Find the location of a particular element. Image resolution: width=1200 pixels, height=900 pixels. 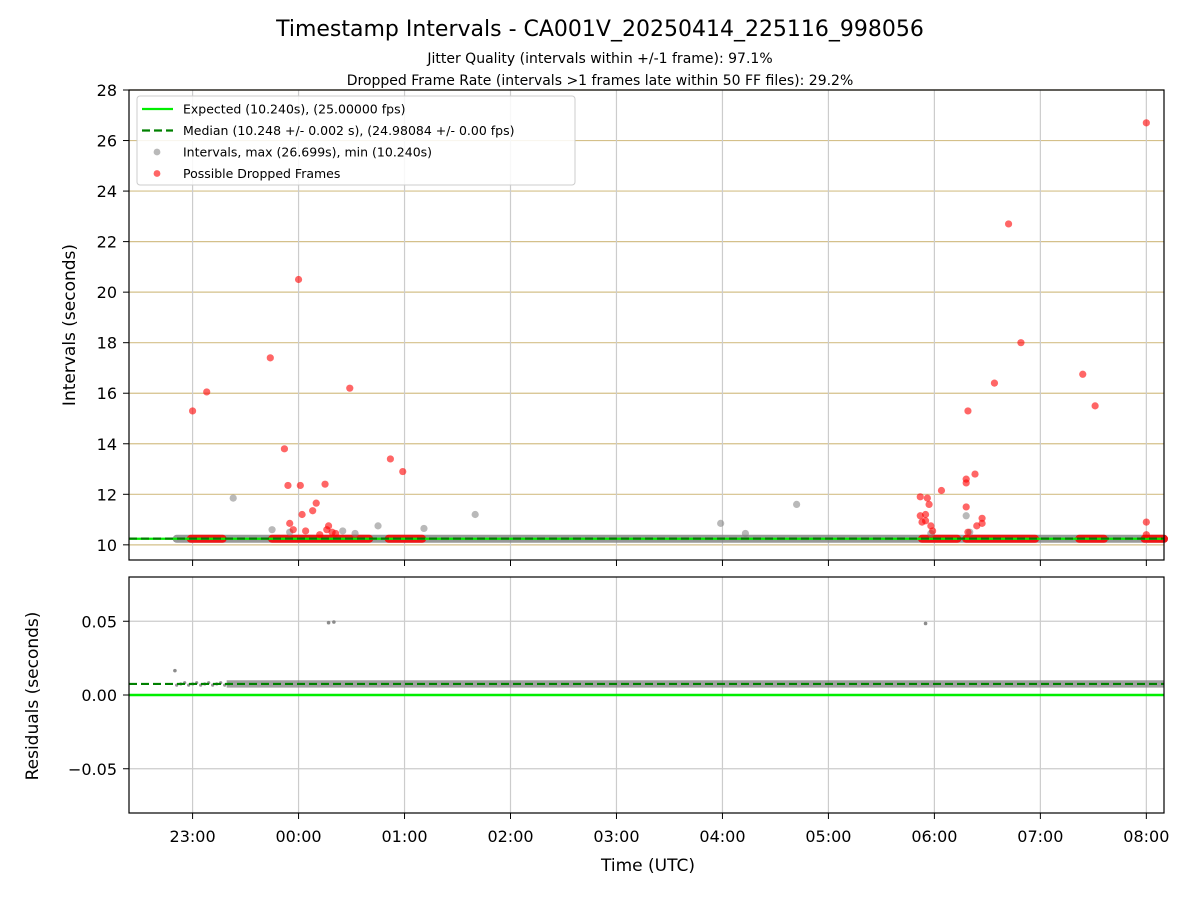

top-y-tick-label: 14 is located at coordinates (107, 444).